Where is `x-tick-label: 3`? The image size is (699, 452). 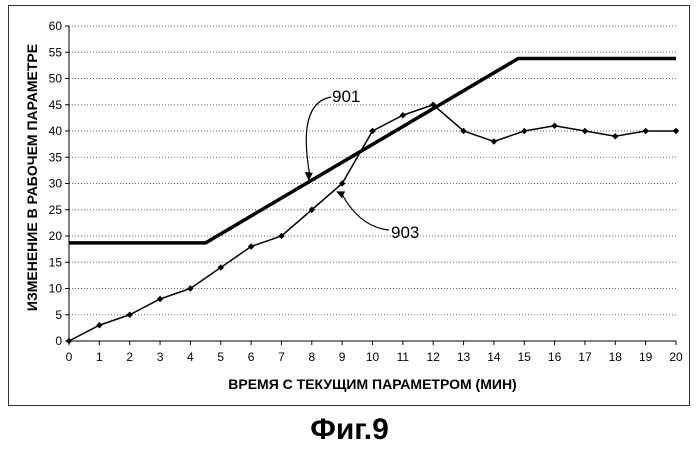 x-tick-label: 3 is located at coordinates (160, 357).